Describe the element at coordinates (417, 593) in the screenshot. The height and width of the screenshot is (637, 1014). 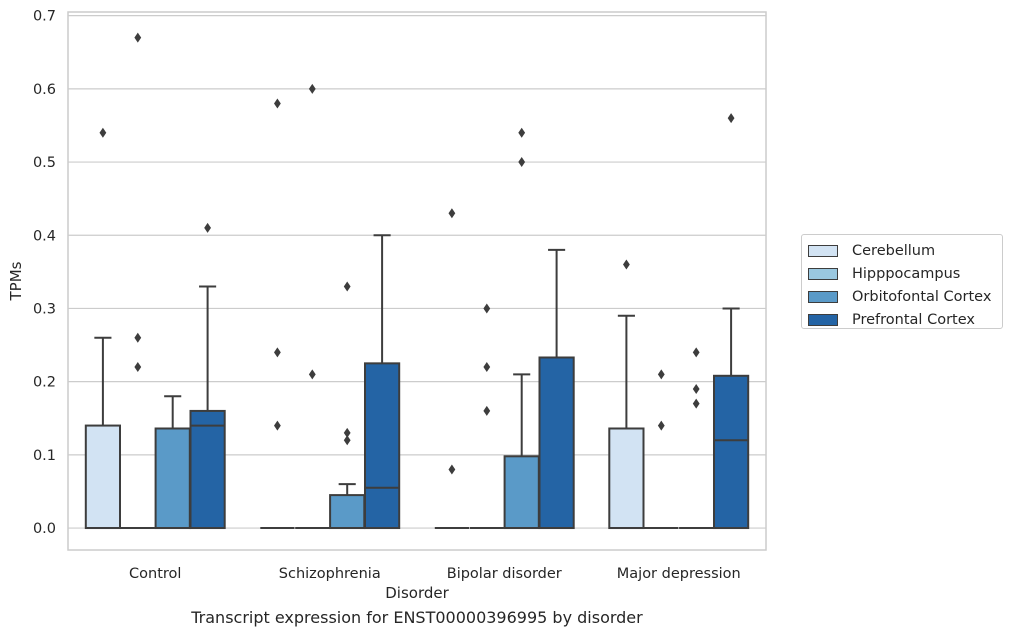
I see `x-axis-label: Disorder` at that location.